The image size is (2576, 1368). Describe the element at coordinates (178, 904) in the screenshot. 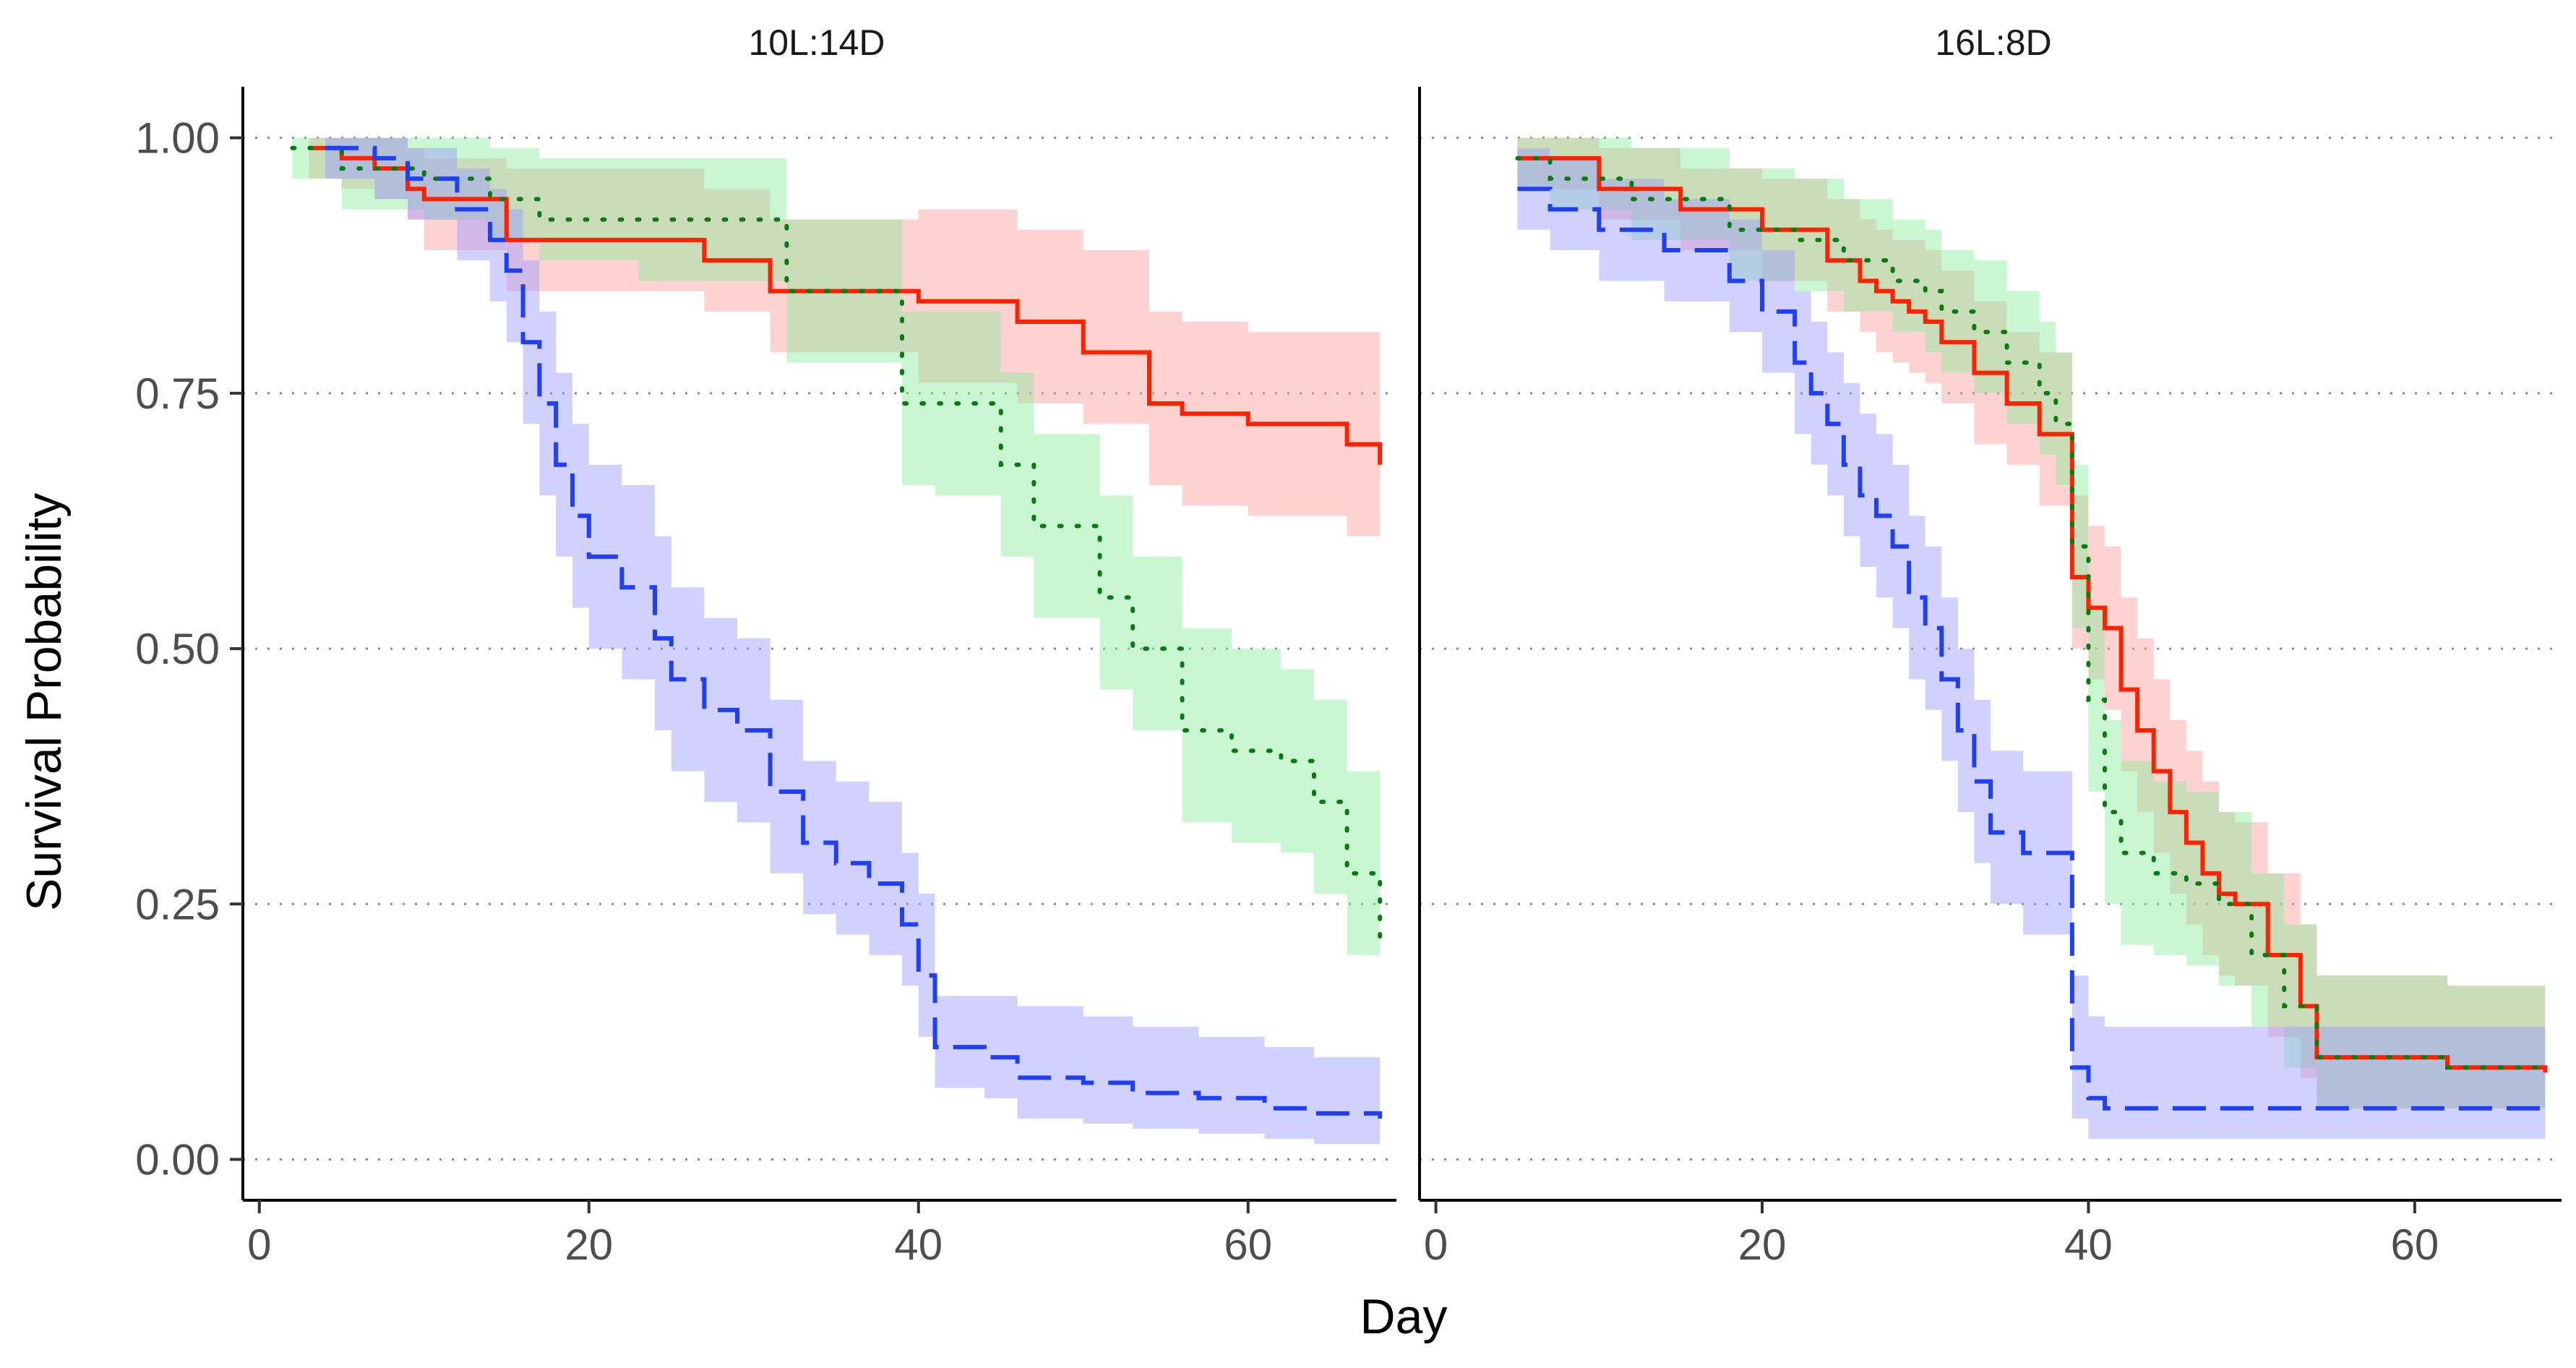

I see `y-tick-label: 0.25` at that location.